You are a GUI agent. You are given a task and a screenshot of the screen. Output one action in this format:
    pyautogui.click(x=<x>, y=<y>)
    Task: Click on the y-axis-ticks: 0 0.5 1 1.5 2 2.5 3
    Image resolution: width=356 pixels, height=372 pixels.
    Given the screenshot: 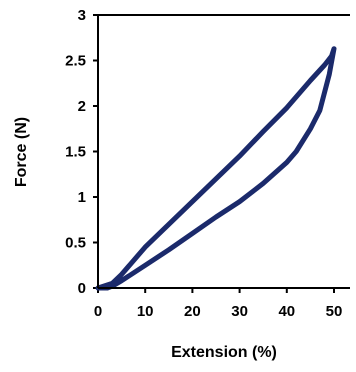 What is the action you would take?
    pyautogui.click(x=81, y=152)
    